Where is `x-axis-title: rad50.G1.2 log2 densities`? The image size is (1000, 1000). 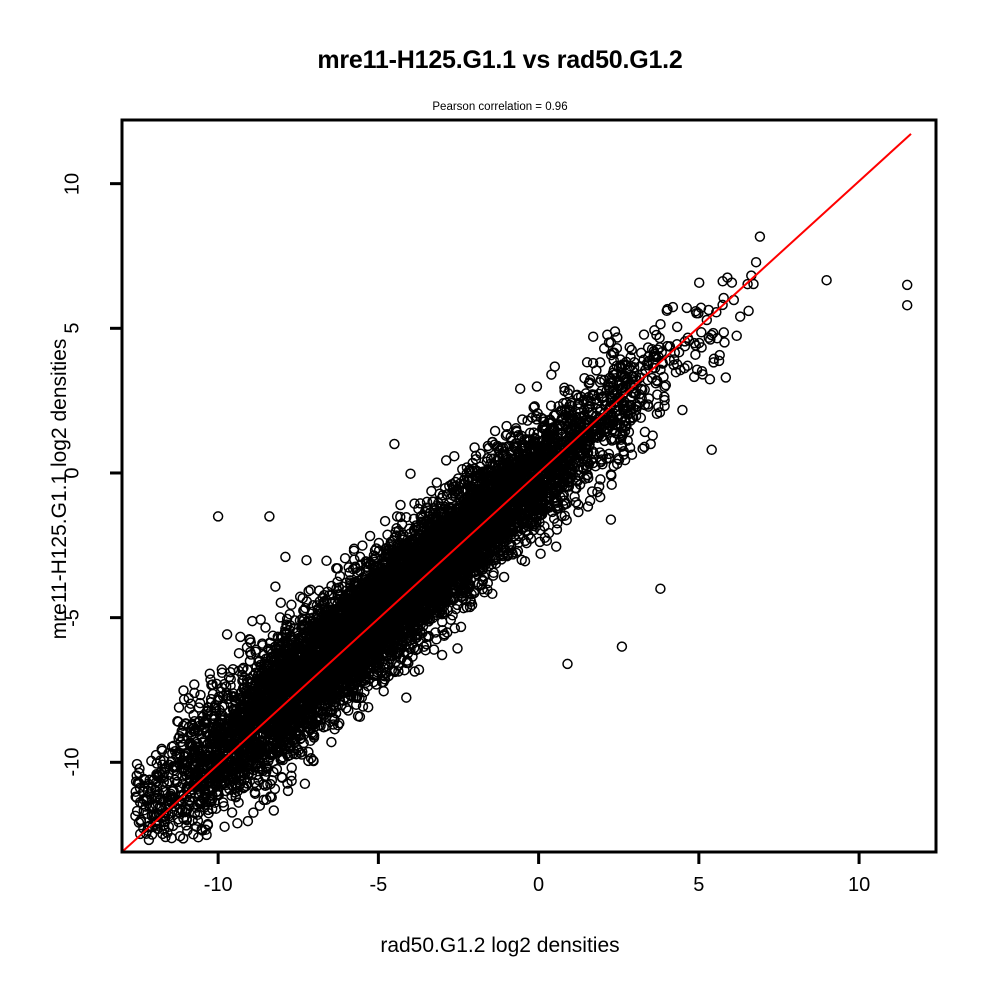
x-axis-title: rad50.G1.2 log2 densities is located at coordinates (500, 945).